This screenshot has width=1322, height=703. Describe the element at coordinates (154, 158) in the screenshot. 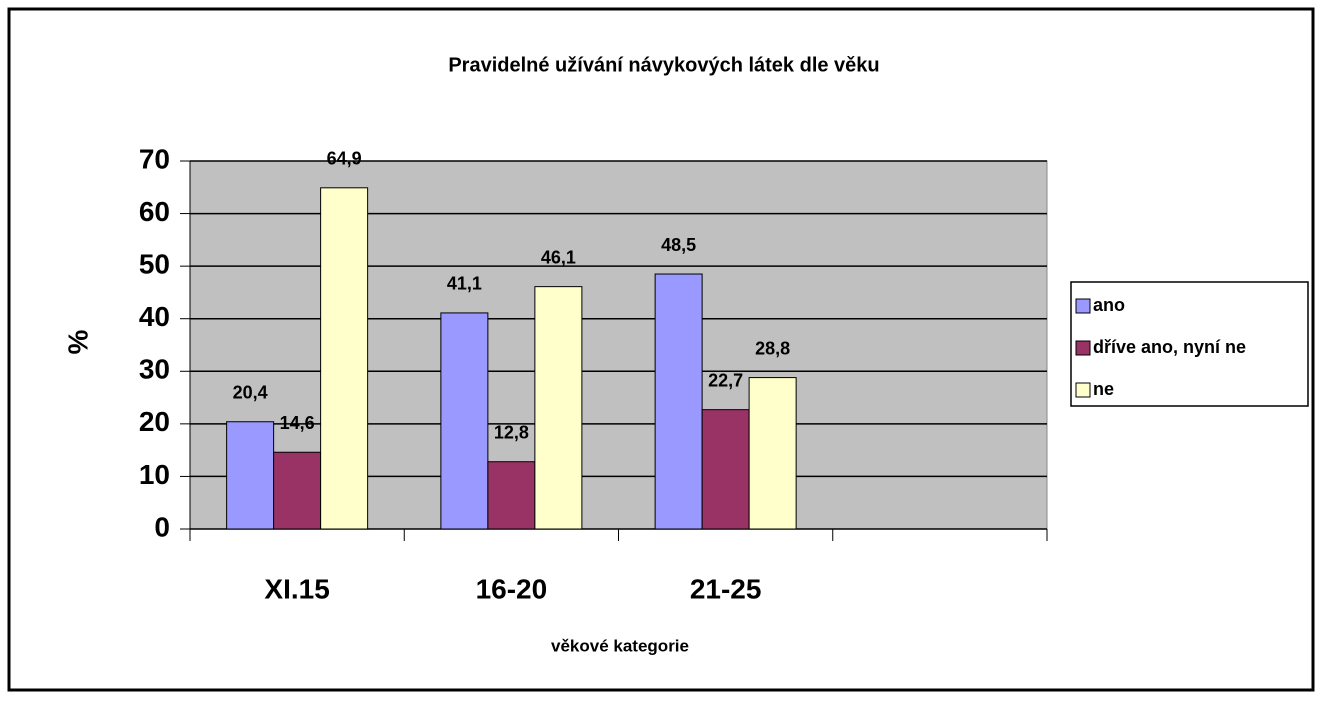

I see `y-tick-label: 70` at that location.